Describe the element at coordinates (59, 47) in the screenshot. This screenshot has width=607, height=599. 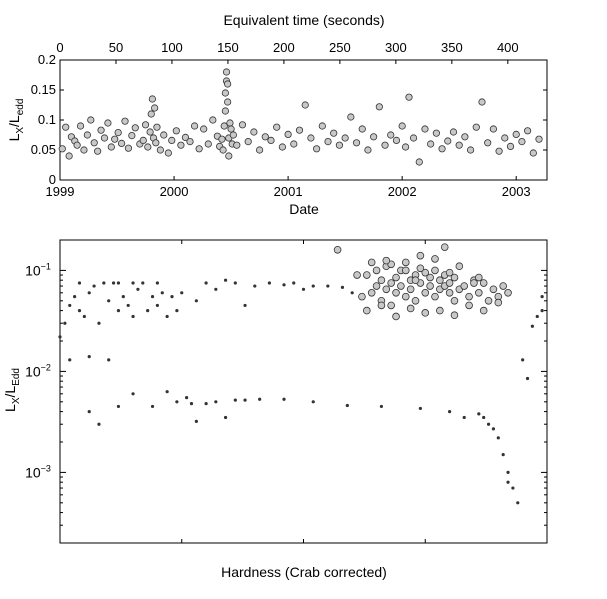
I see `top-axis-tick-label: 0` at that location.